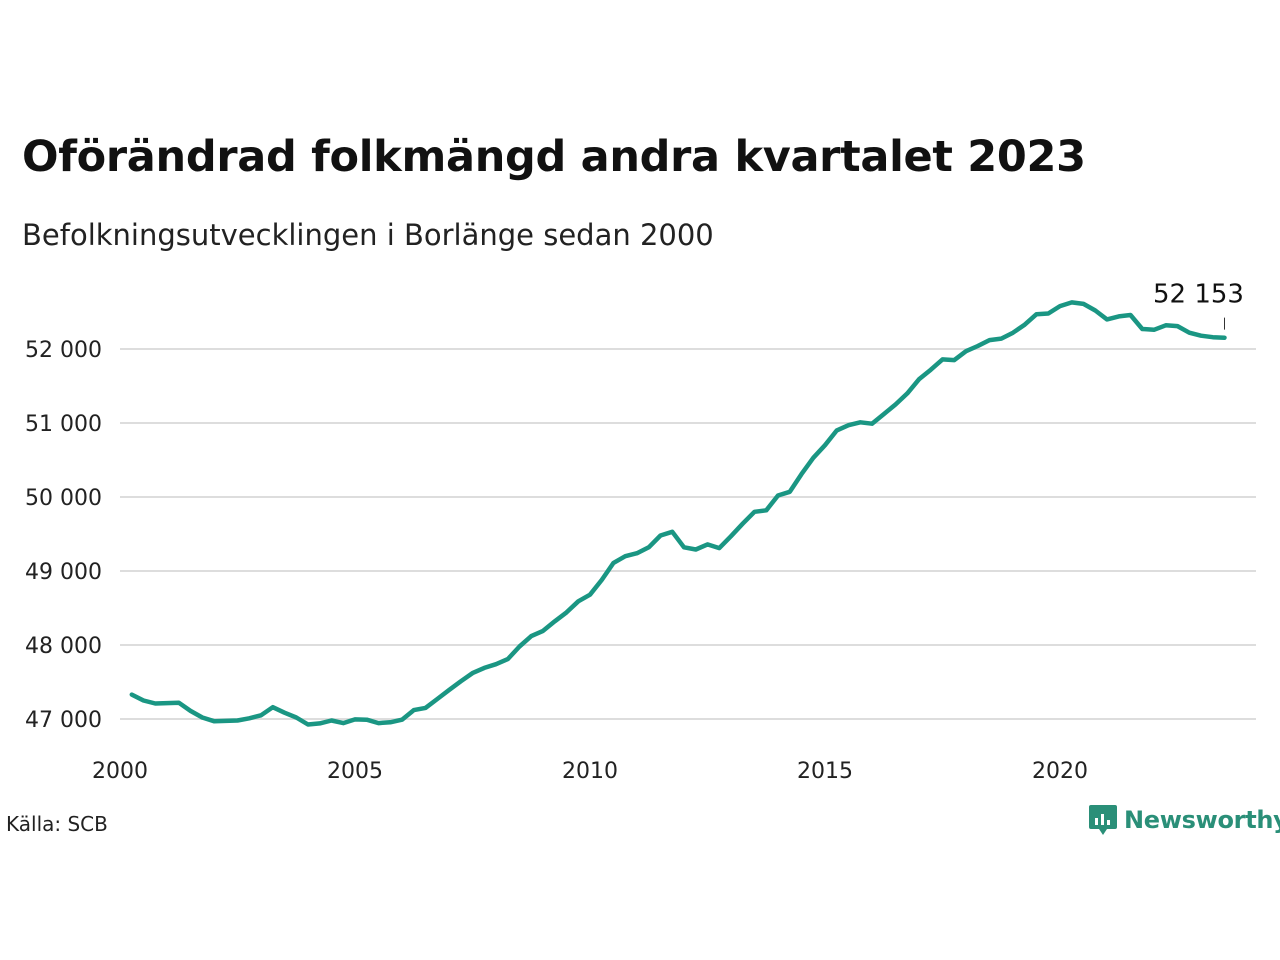 This screenshot has height=960, width=1280. I want to click on x-tick-label: 2020, so click(1060, 771).